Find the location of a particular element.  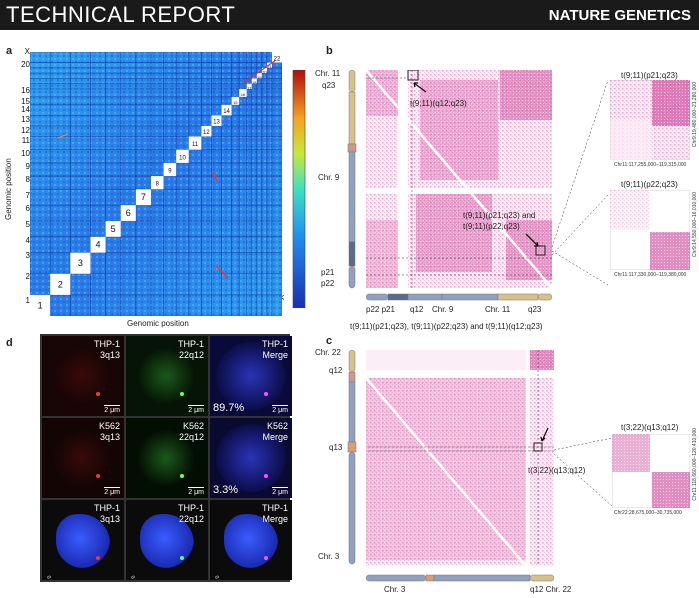

panel-a-ytick: 20 is located at coordinates (25, 65).